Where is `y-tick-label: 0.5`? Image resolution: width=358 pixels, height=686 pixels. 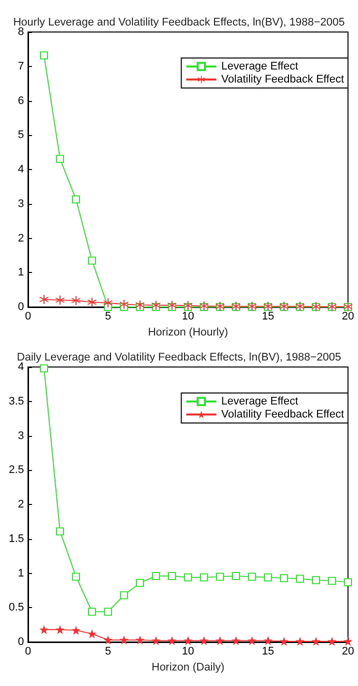 y-tick-label: 0.5 is located at coordinates (16, 608).